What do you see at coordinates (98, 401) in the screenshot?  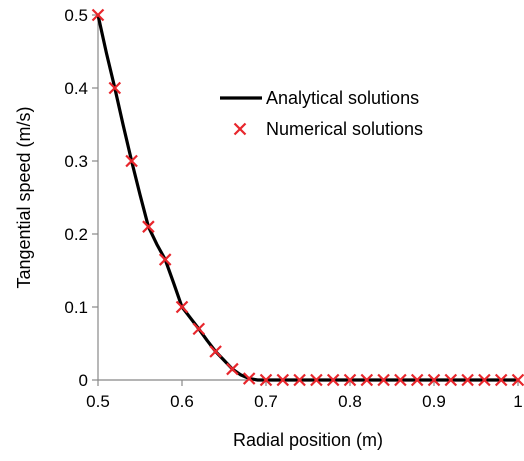 I see `x-tick-label: 0.5` at bounding box center [98, 401].